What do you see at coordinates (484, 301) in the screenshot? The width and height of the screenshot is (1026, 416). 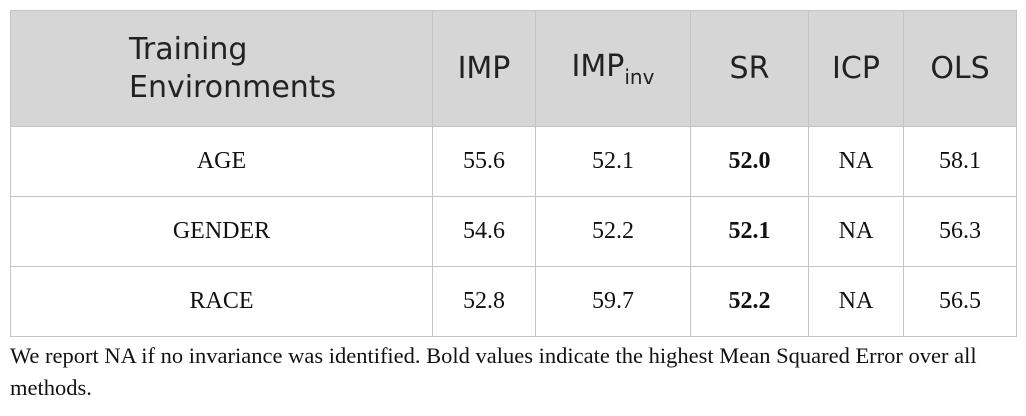 I see `cell: 52.8` at bounding box center [484, 301].